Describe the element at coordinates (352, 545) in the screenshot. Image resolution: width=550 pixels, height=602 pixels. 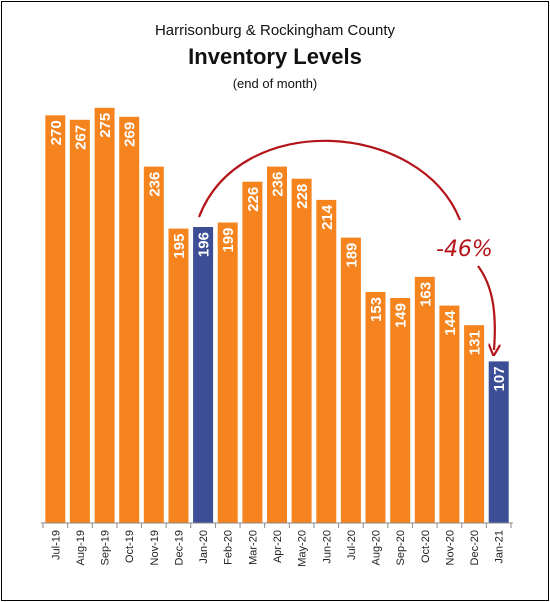
I see `x-tick-label-jul-20: Jul-20` at that location.